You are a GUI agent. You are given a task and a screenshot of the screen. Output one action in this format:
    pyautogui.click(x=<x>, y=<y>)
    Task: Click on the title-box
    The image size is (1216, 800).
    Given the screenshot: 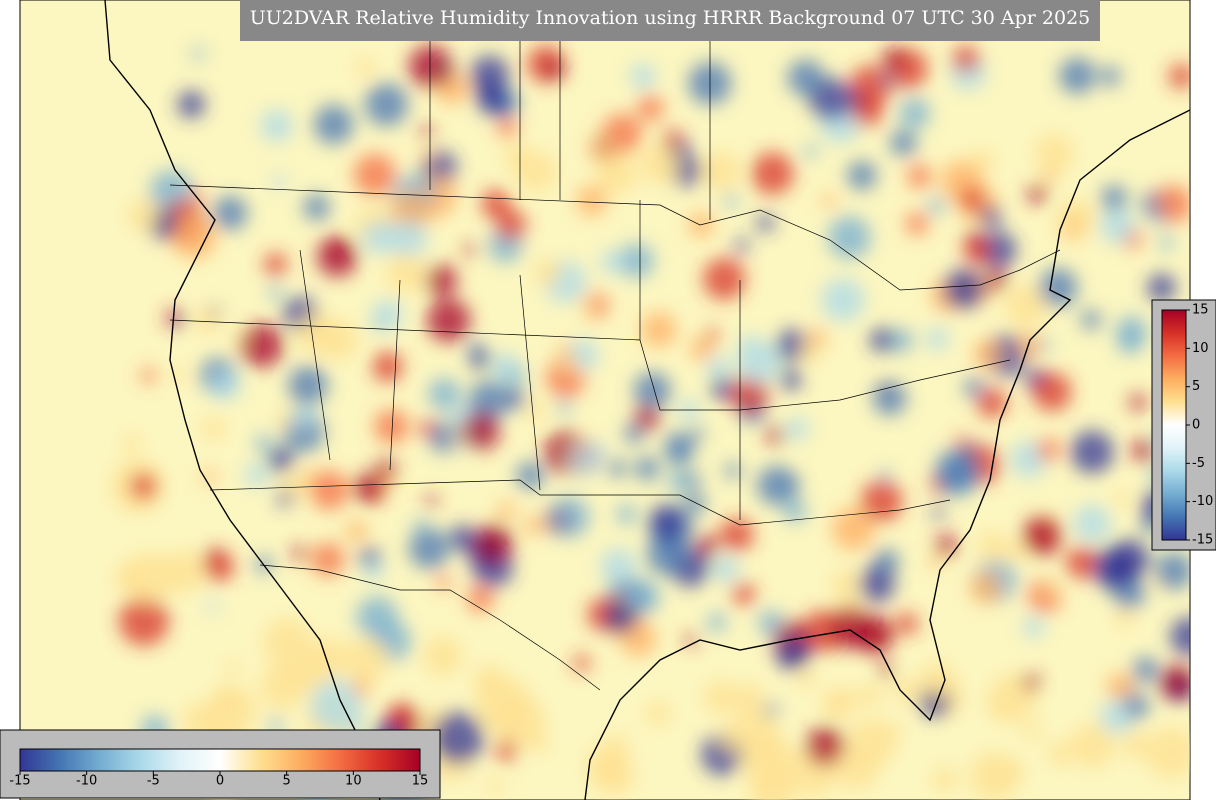 What is the action you would take?
    pyautogui.click(x=670, y=20)
    